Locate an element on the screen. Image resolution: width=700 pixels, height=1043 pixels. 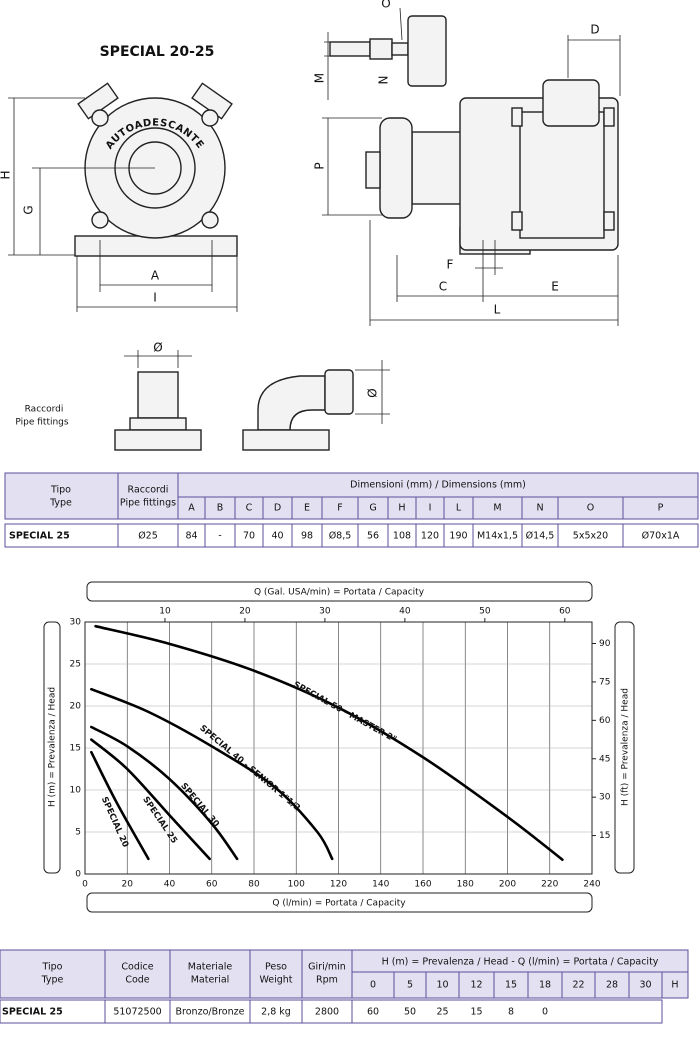
x-tick-label: 180 is located at coordinates (465, 885).